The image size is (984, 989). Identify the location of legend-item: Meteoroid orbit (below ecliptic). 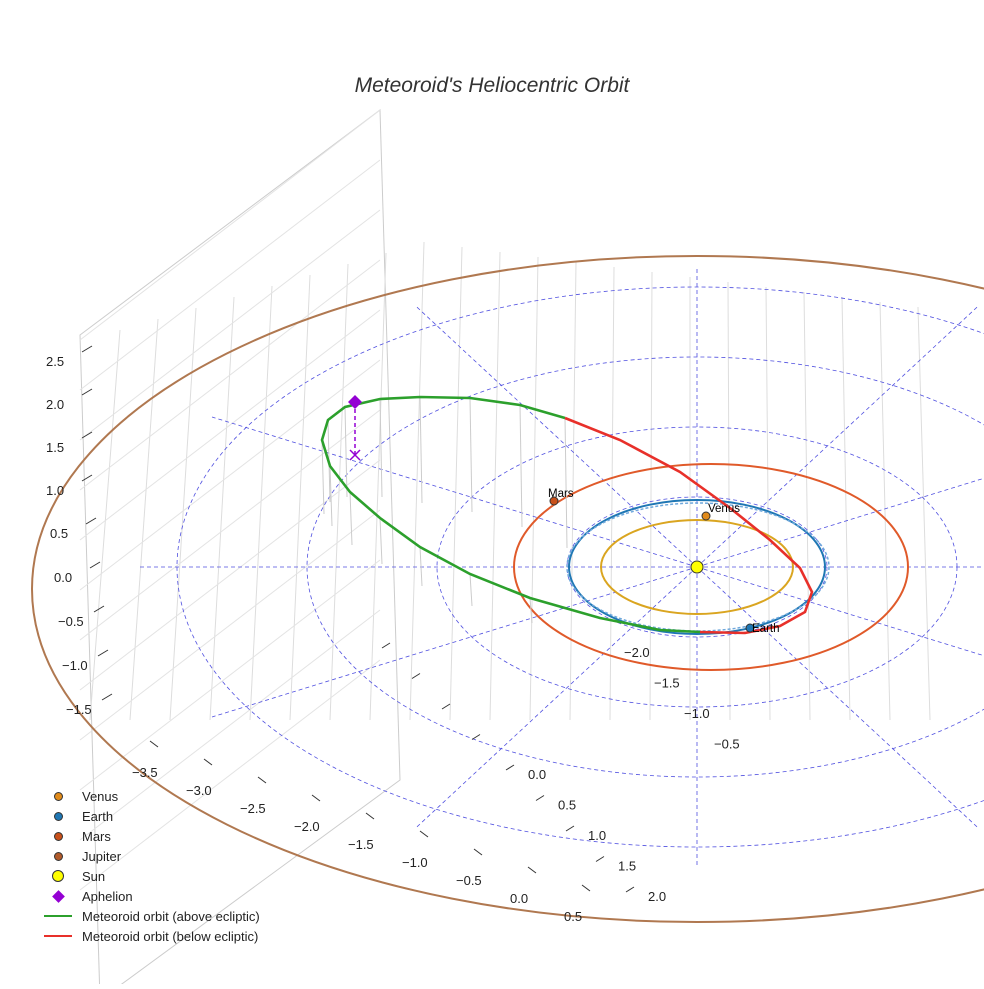
(149, 936).